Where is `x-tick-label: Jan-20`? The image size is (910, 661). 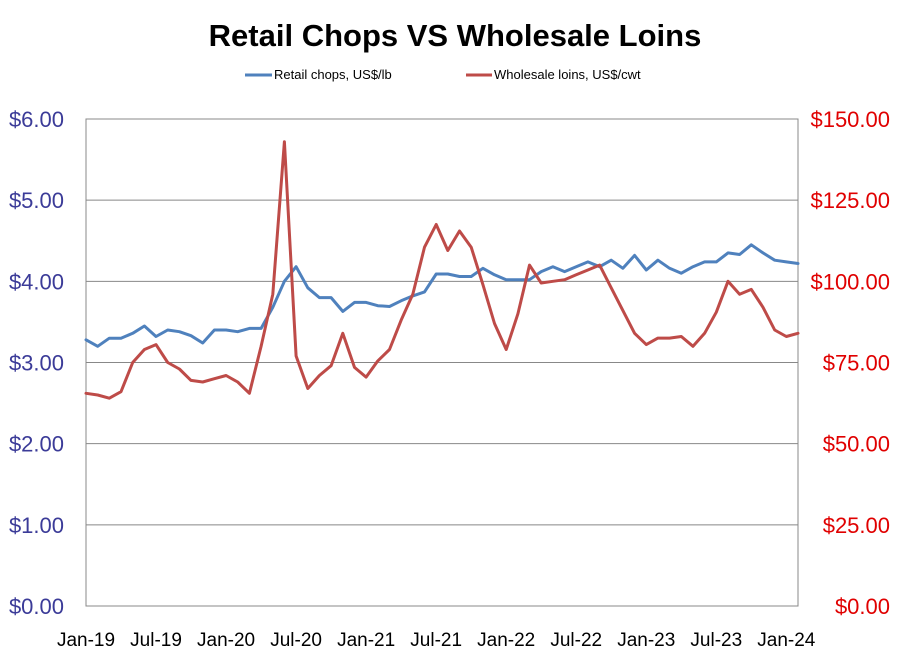 x-tick-label: Jan-20 is located at coordinates (226, 640).